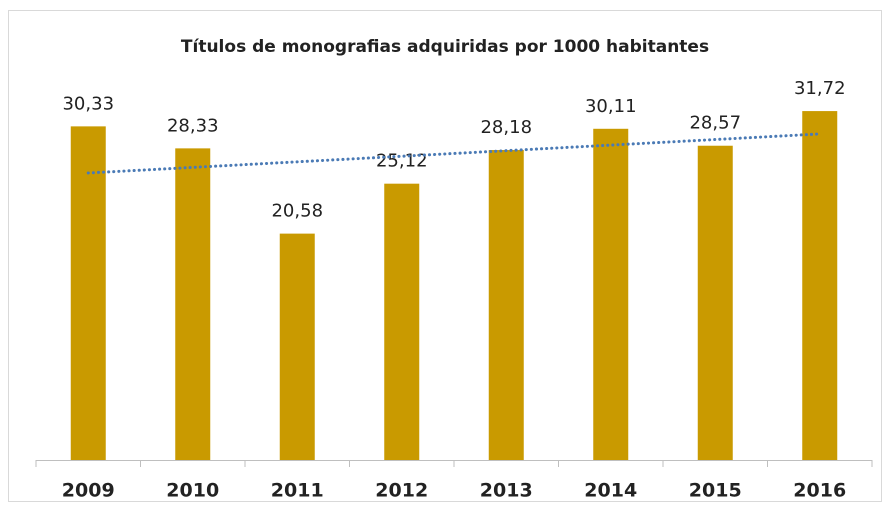  Describe the element at coordinates (610, 491) in the screenshot. I see `x-tick-label: 2014` at that location.